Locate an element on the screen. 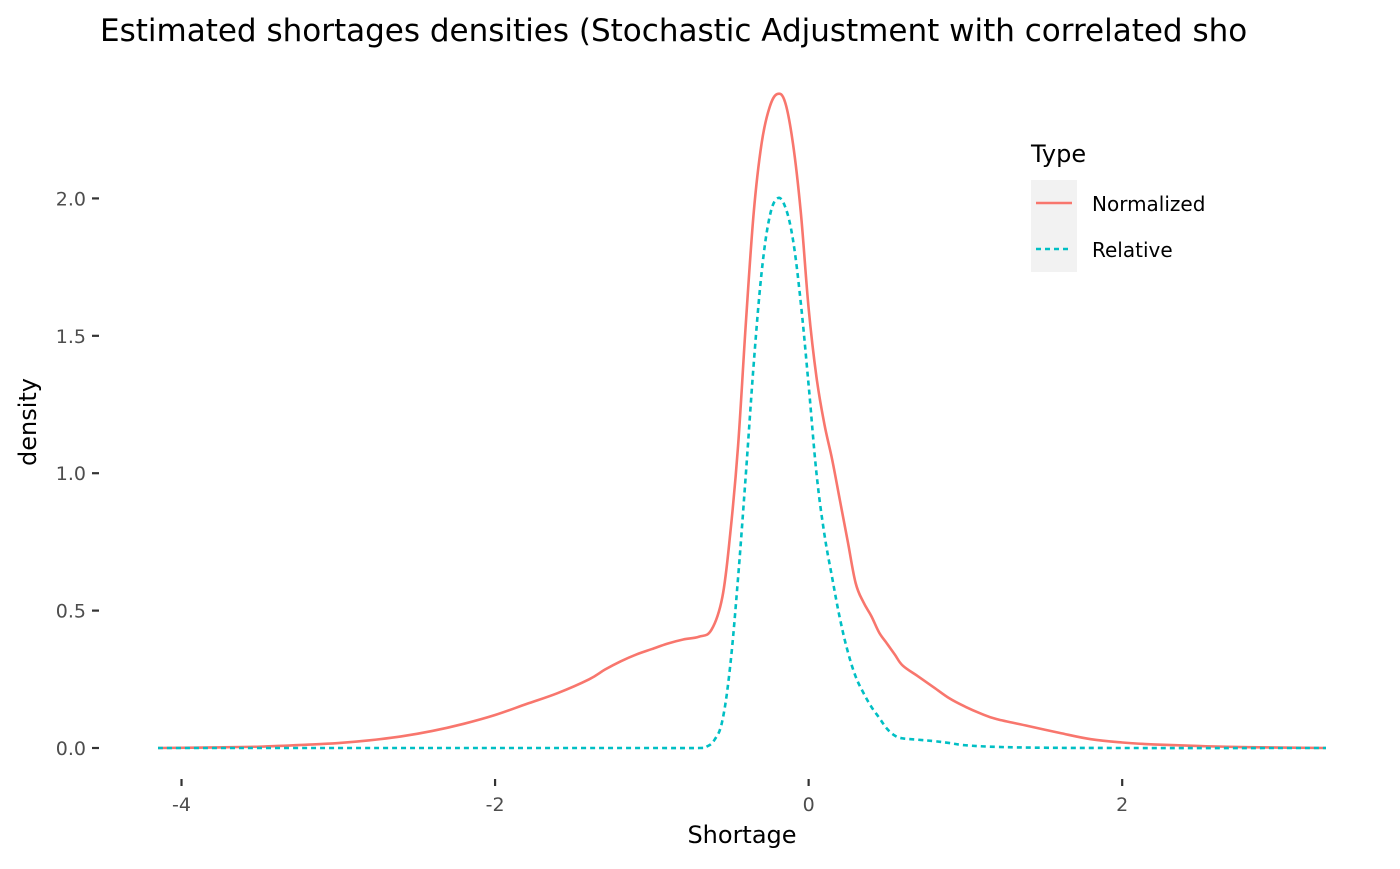  legend-key-background is located at coordinates (1054, 226).